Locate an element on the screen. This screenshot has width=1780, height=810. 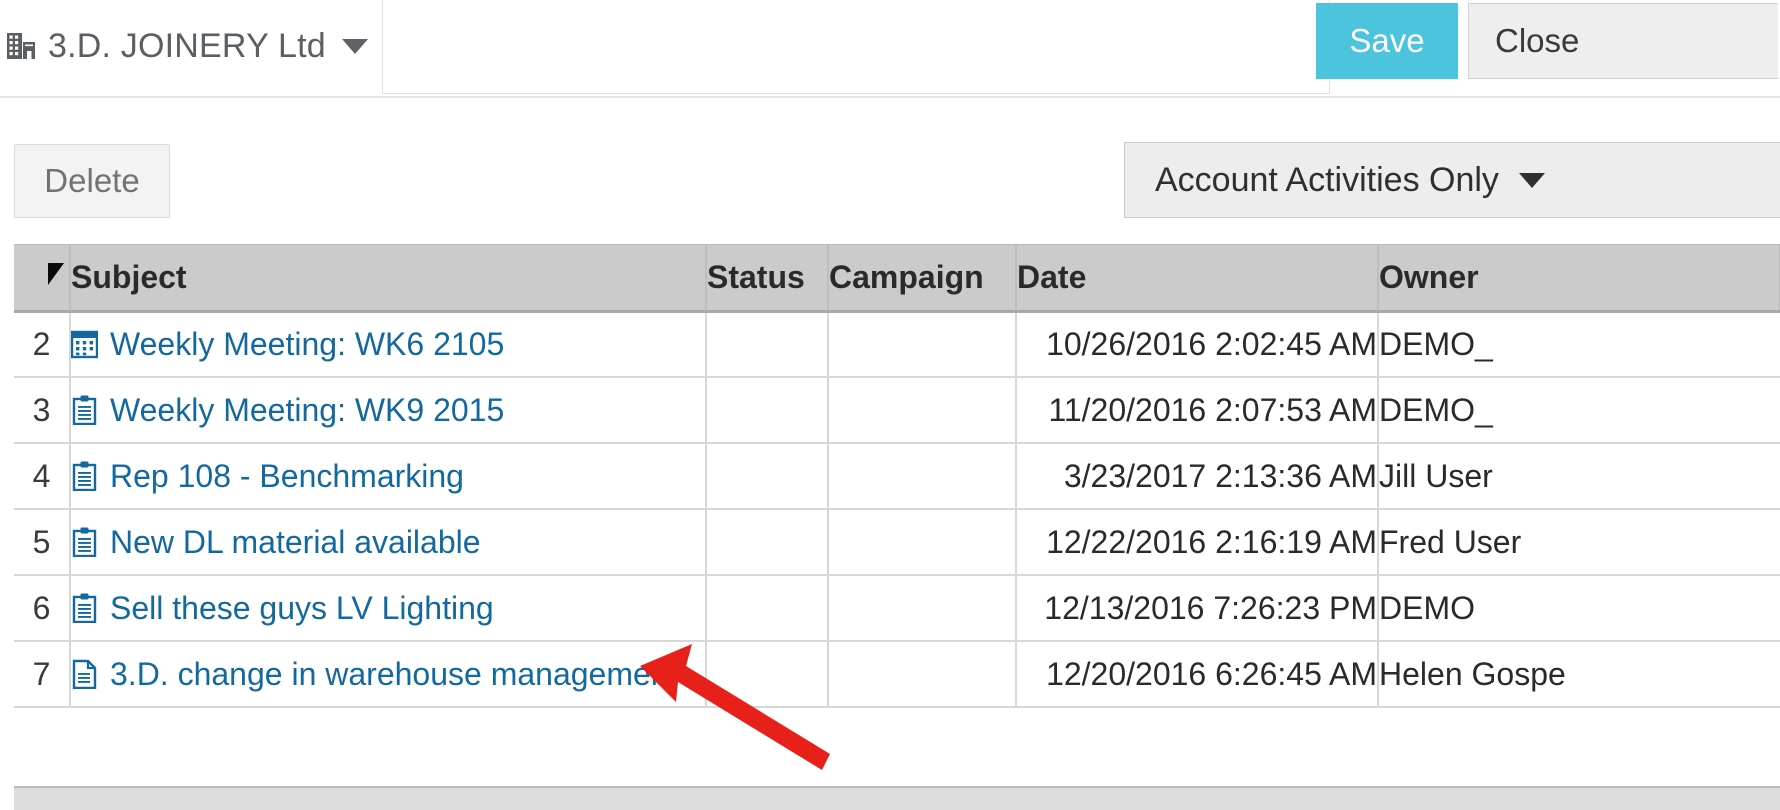
delete-button: Delete is located at coordinates (92, 181).